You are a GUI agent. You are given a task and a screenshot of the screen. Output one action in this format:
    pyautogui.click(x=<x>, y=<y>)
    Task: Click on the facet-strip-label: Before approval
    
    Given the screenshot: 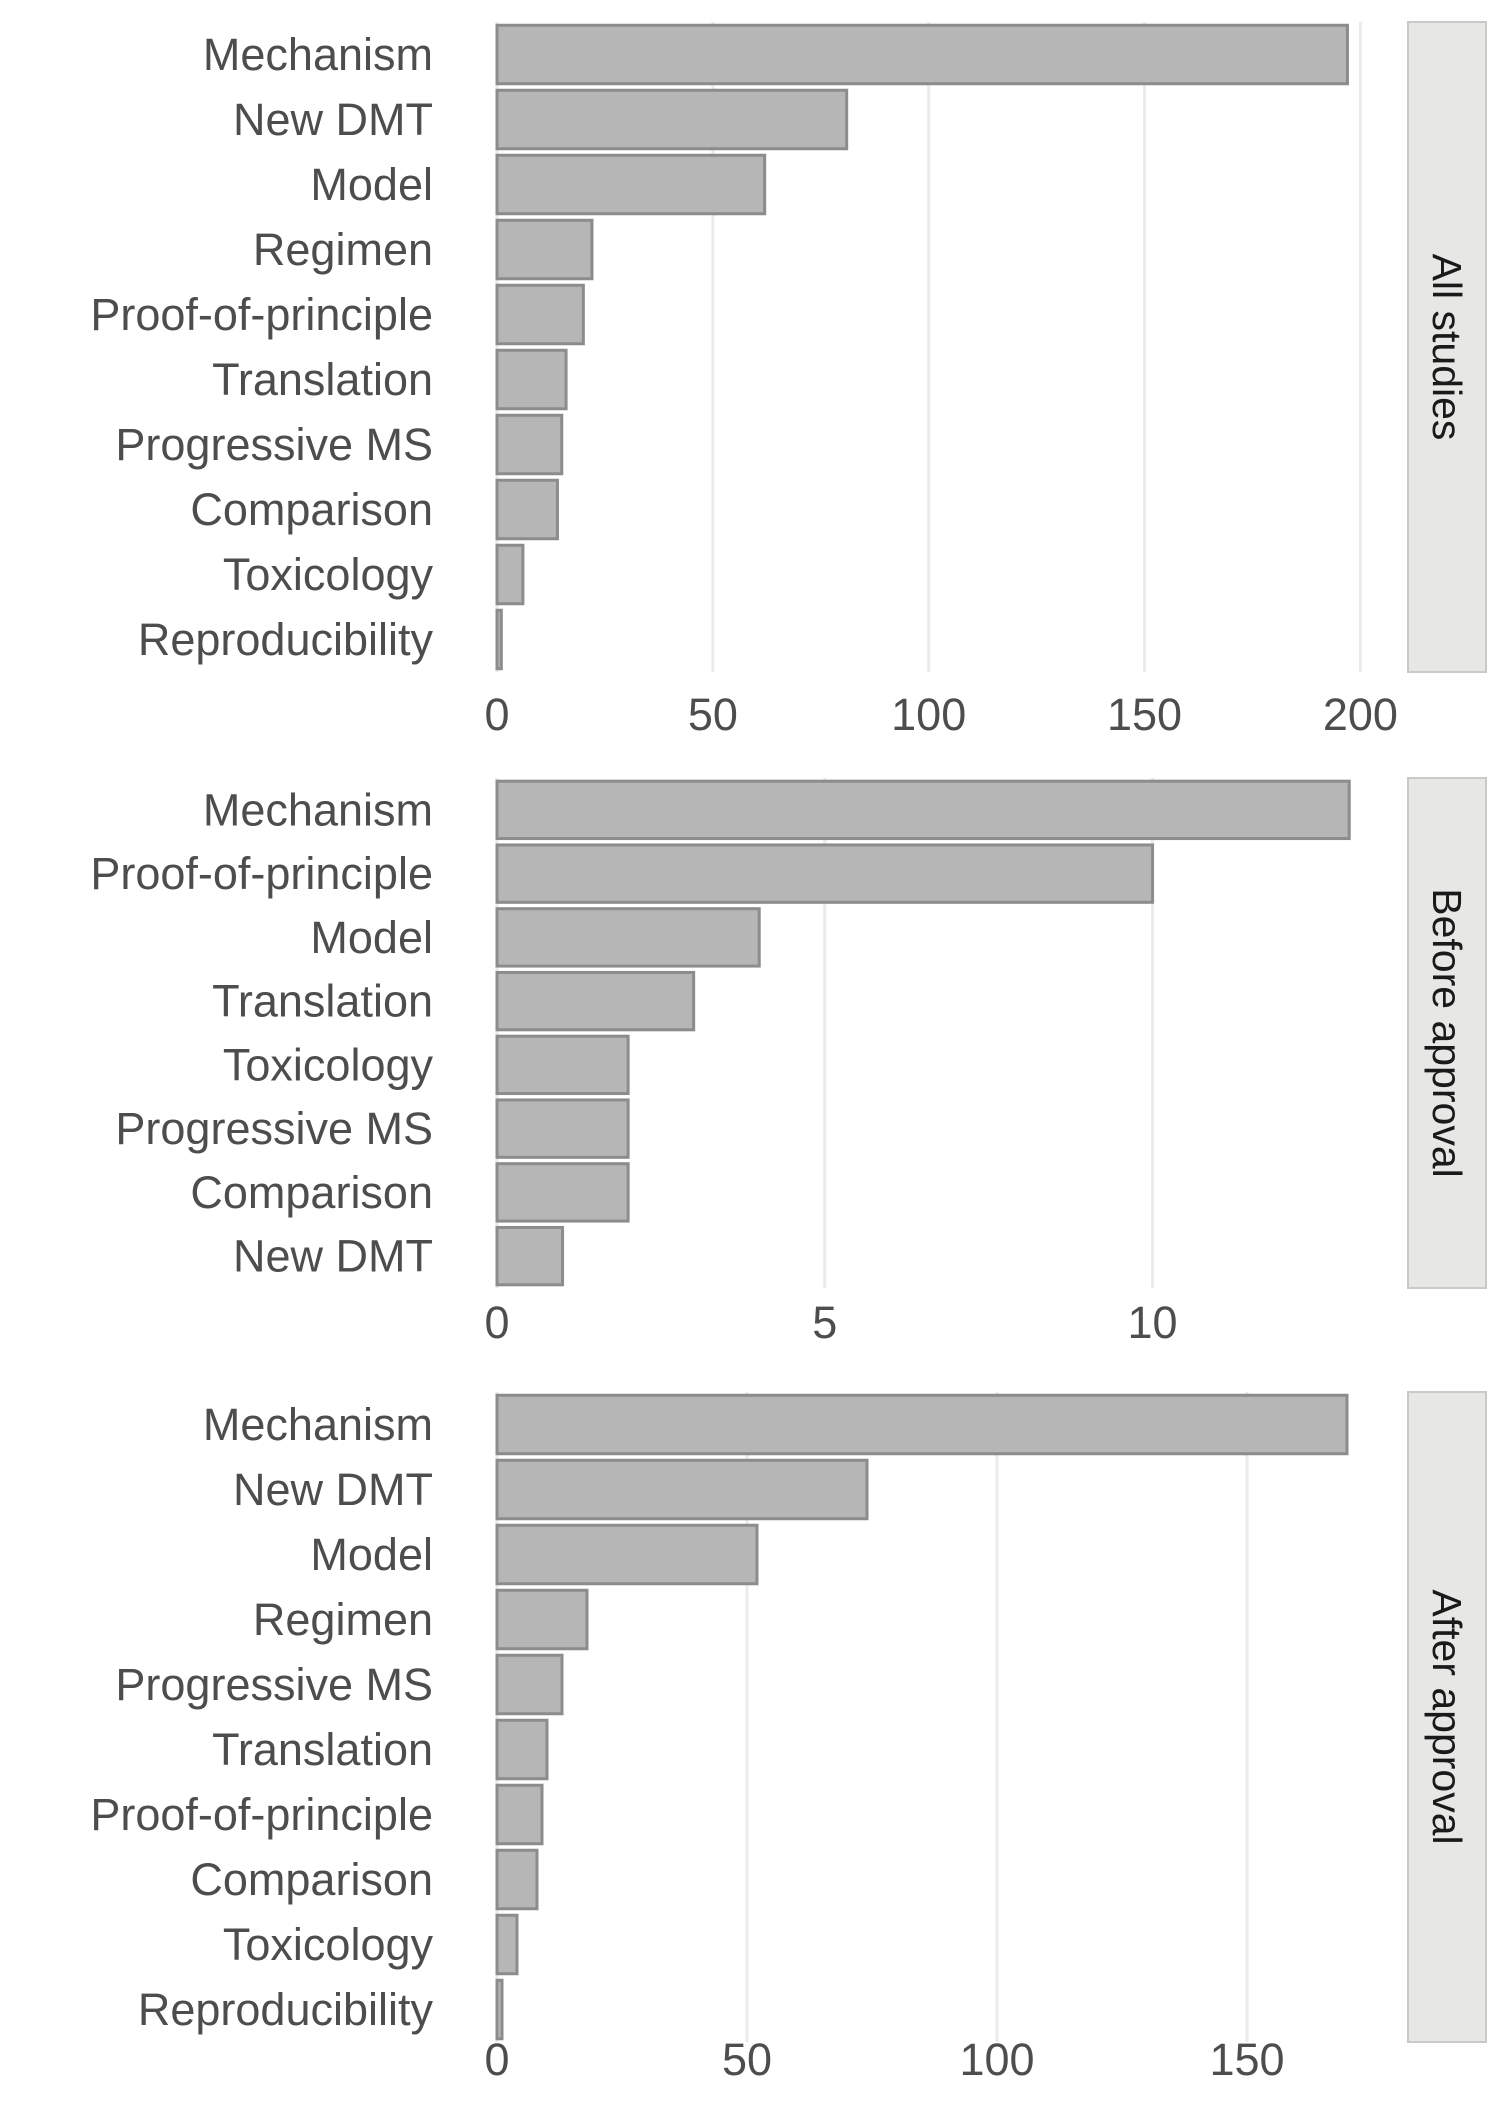 What is the action you would take?
    pyautogui.click(x=1447, y=1032)
    